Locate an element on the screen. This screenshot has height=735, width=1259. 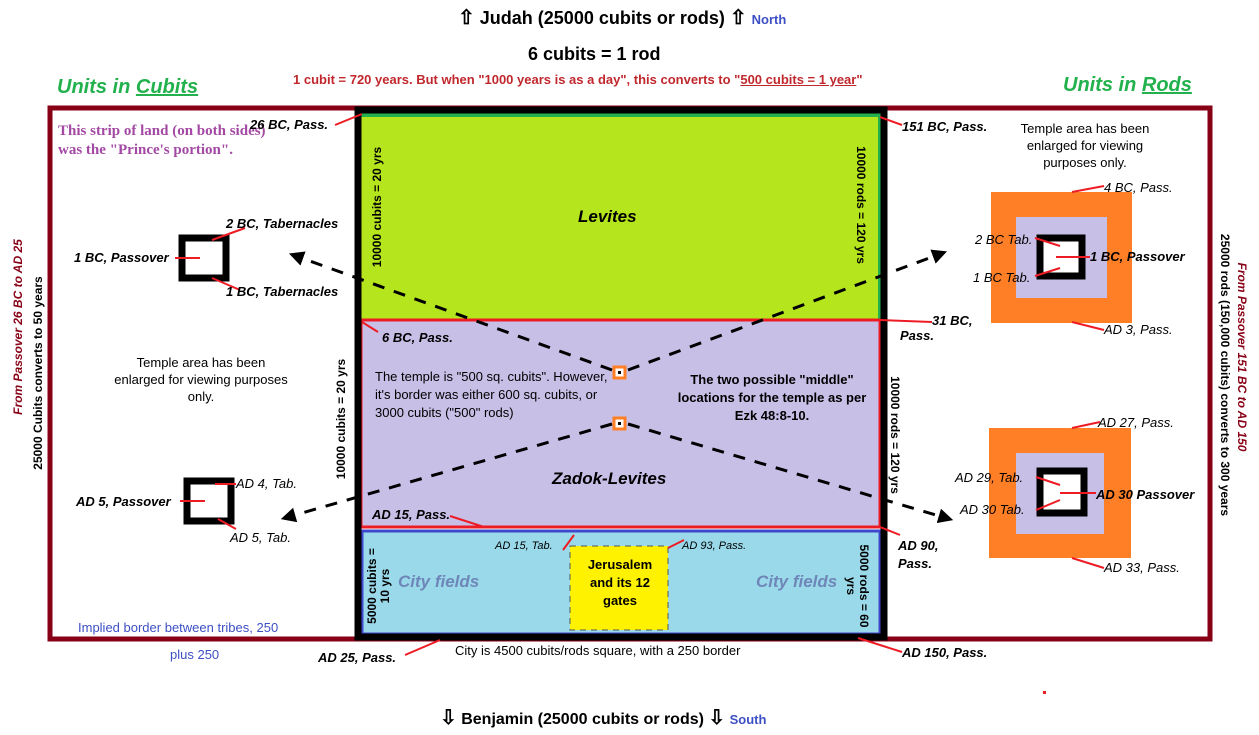
leader-2bc-tab-right is located at coordinates (1047, 242).